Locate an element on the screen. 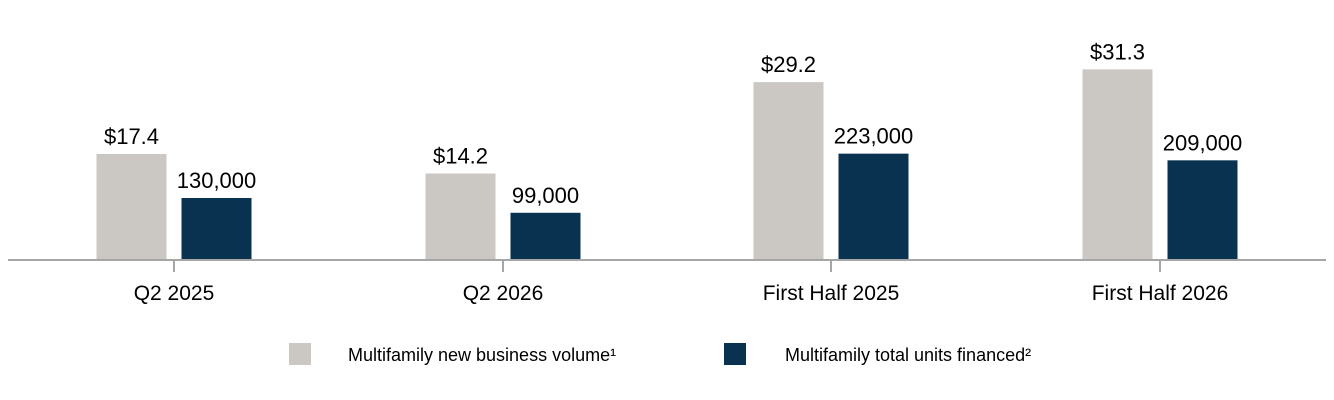  data-label-units-1: 99,000 is located at coordinates (545, 195).